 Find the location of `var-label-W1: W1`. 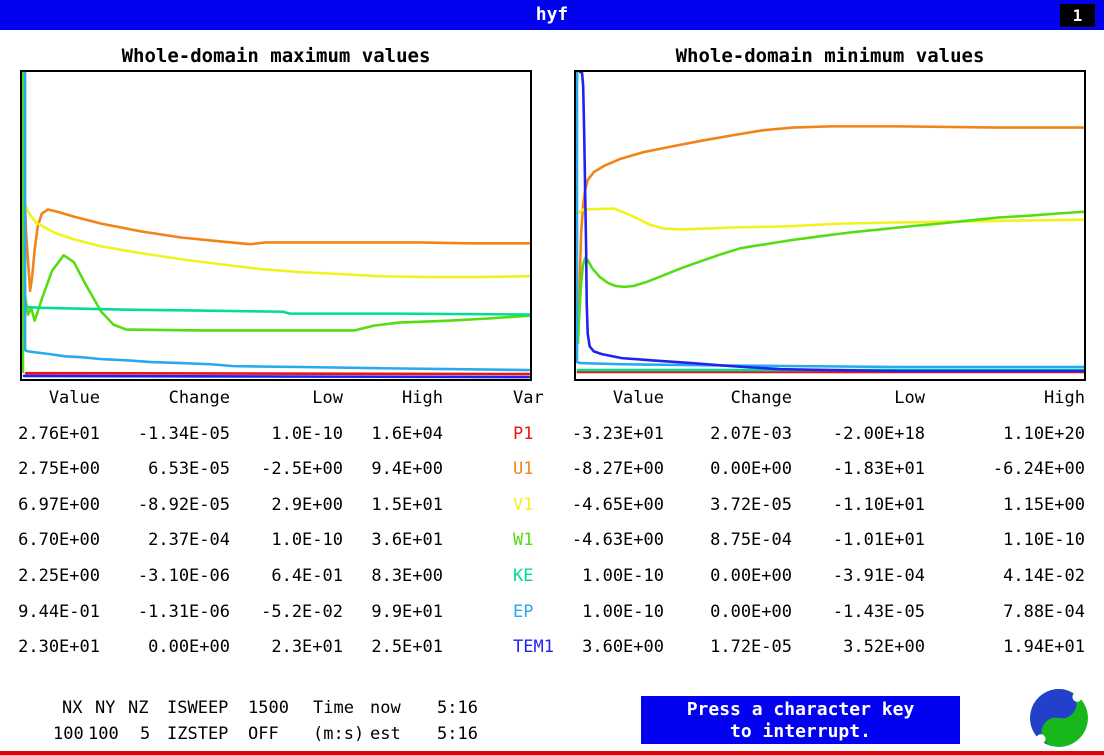

var-label-W1: W1 is located at coordinates (523, 540).